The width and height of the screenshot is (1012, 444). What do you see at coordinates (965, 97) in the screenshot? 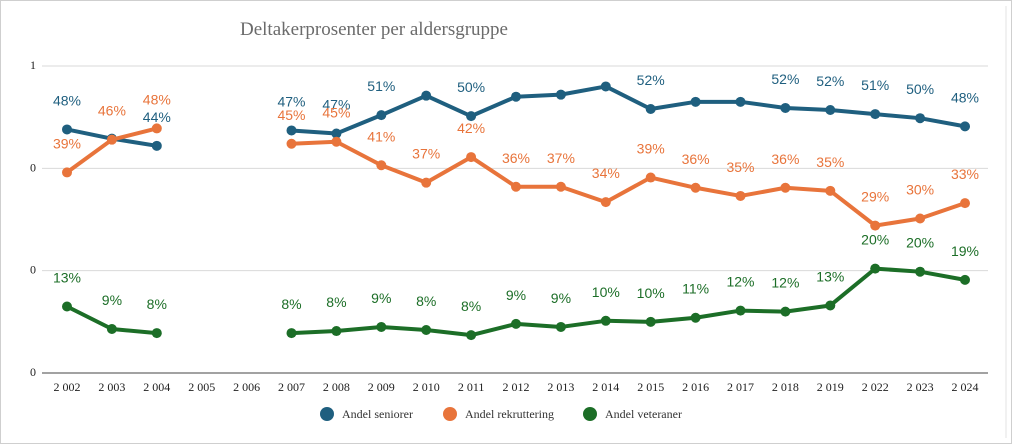
I see `data-label: 48%` at bounding box center [965, 97].